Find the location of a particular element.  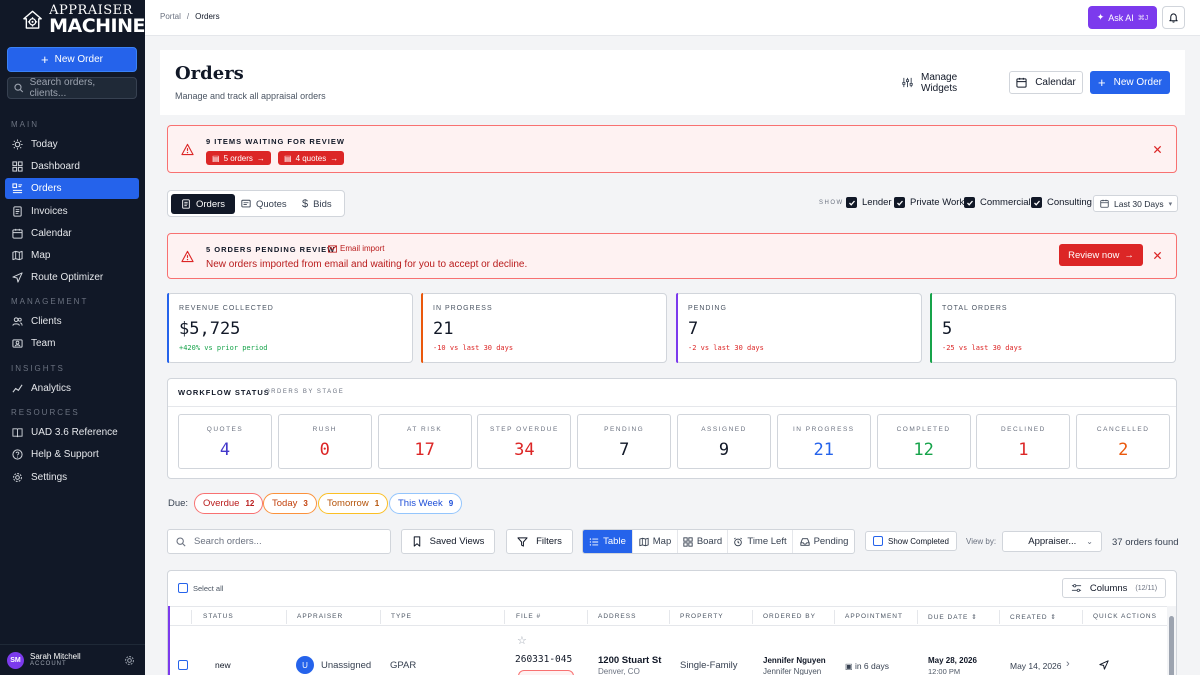

filter-private-checkbox: Private Work is located at coordinates (929, 202).